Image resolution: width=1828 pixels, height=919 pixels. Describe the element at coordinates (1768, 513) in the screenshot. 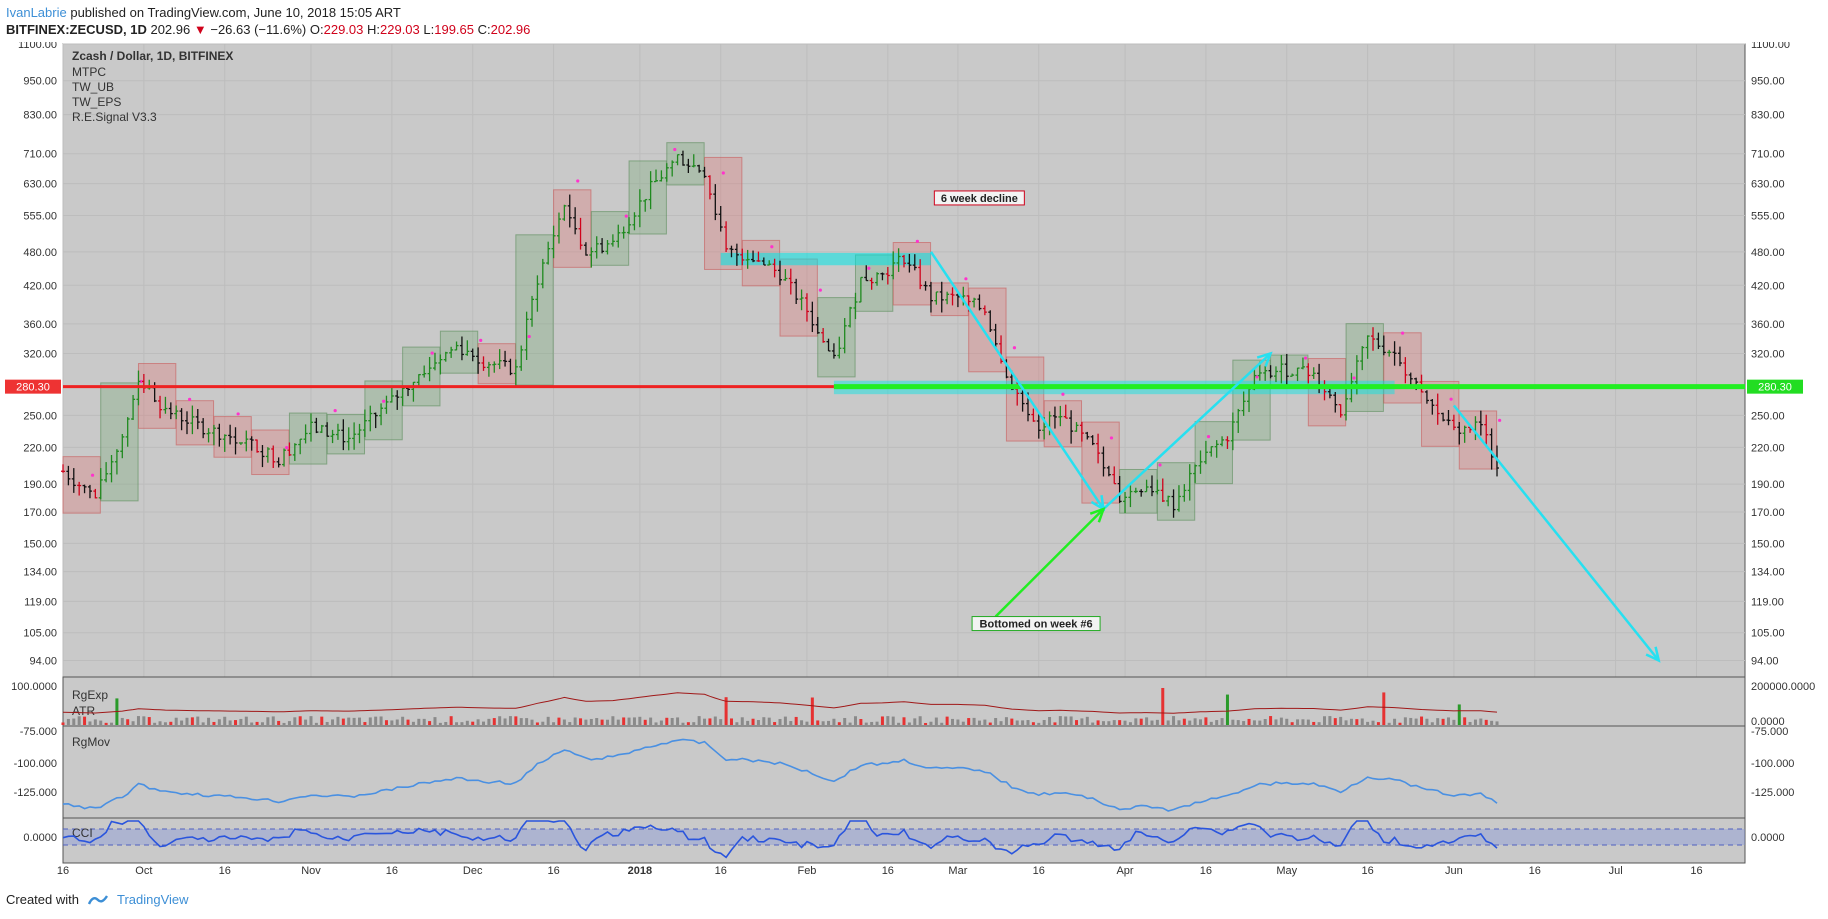

I see `y-tick-label-right: 170.00` at that location.